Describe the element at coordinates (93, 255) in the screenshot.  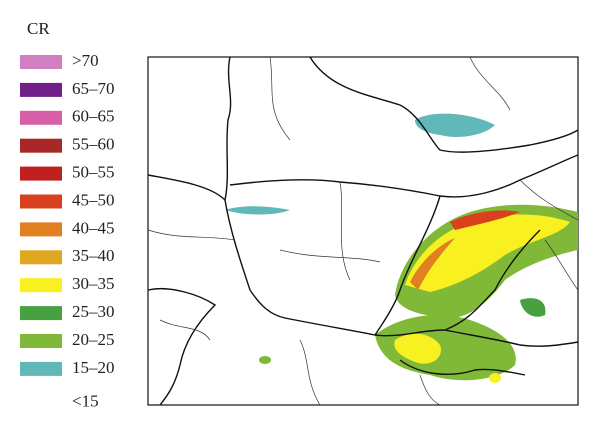
I see `legend-label: 35–40` at that location.